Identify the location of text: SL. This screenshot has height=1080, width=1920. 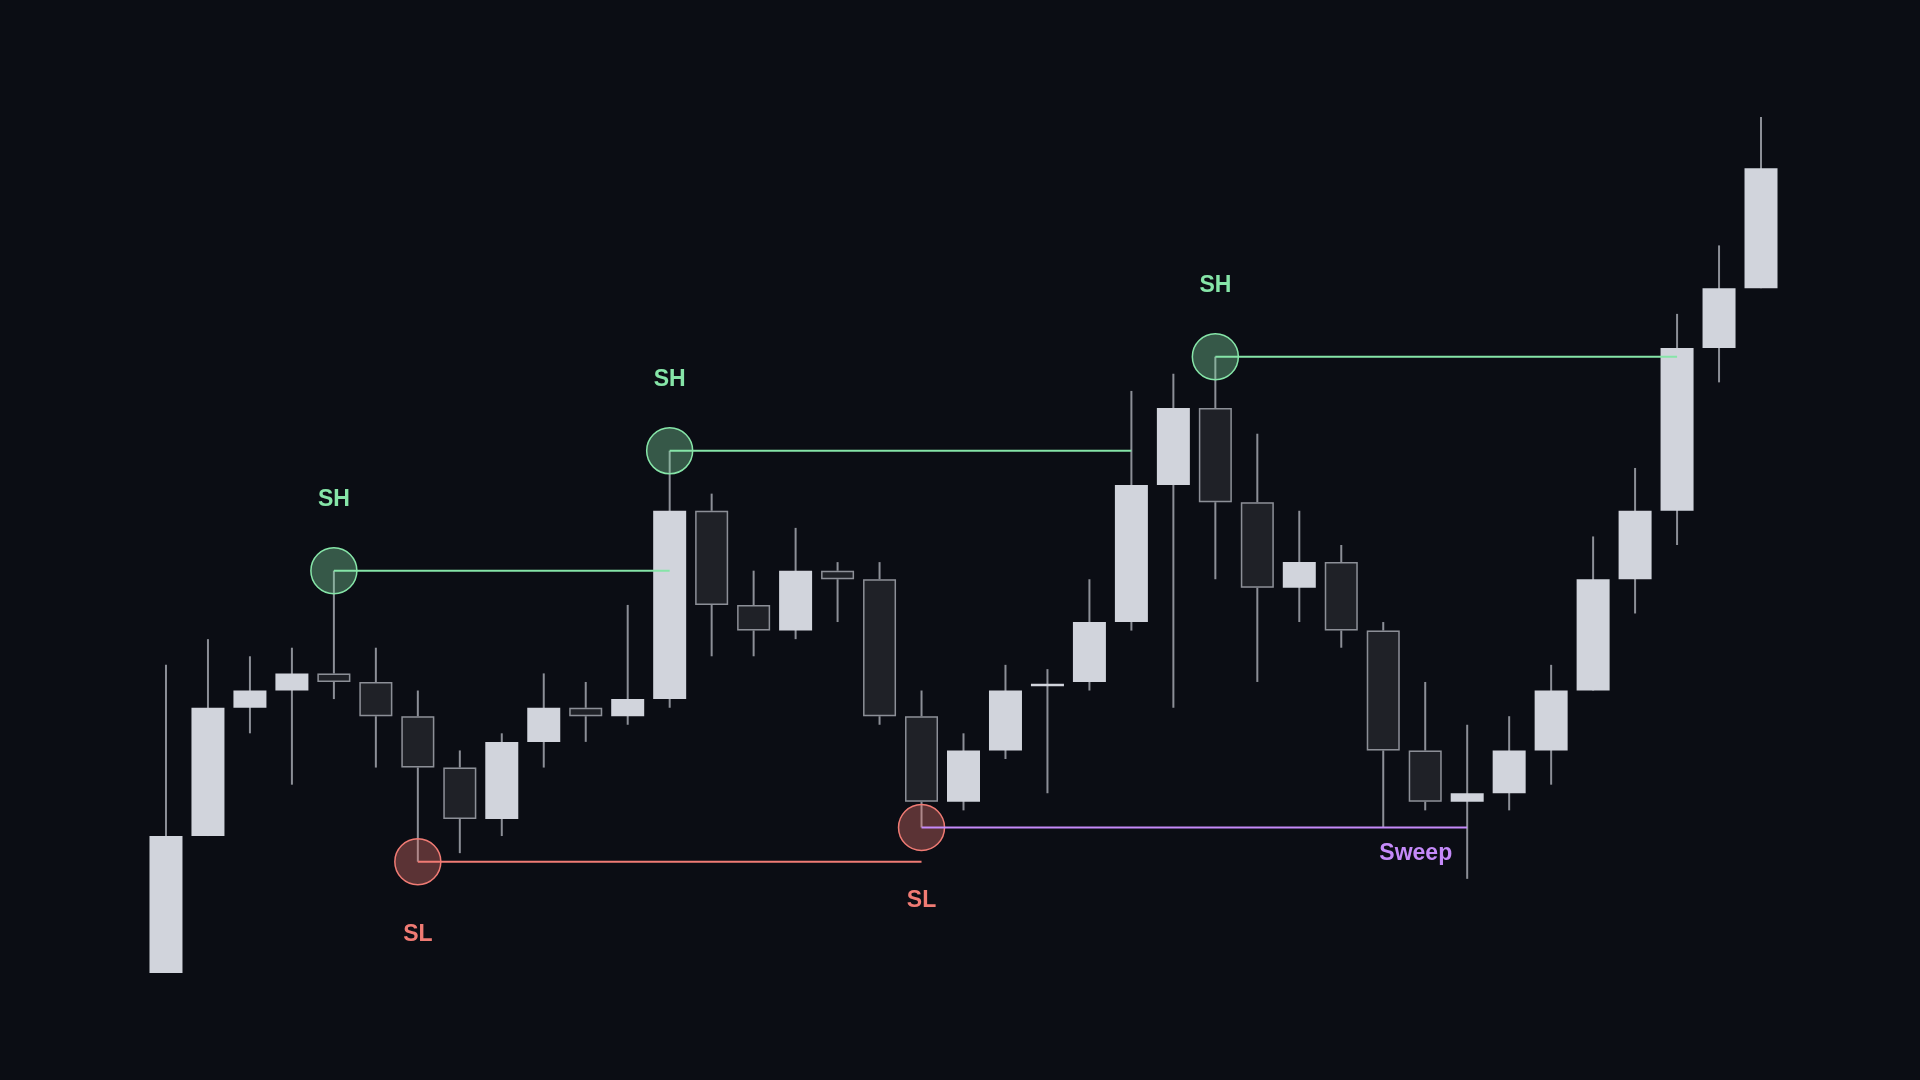
(921, 898).